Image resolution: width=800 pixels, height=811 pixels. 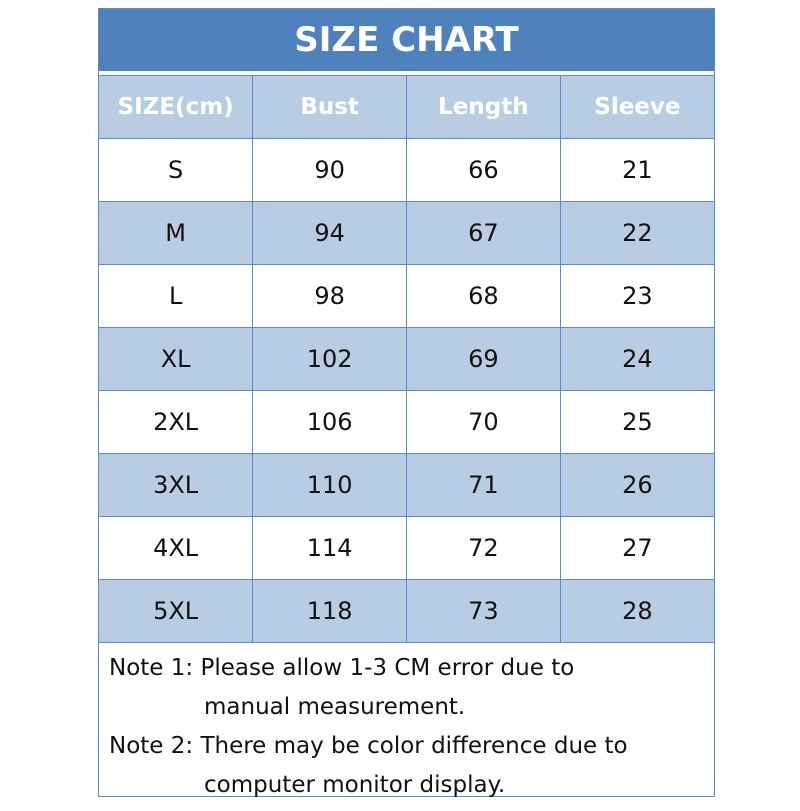 What do you see at coordinates (636, 233) in the screenshot?
I see `cell-sleeve: 22` at bounding box center [636, 233].